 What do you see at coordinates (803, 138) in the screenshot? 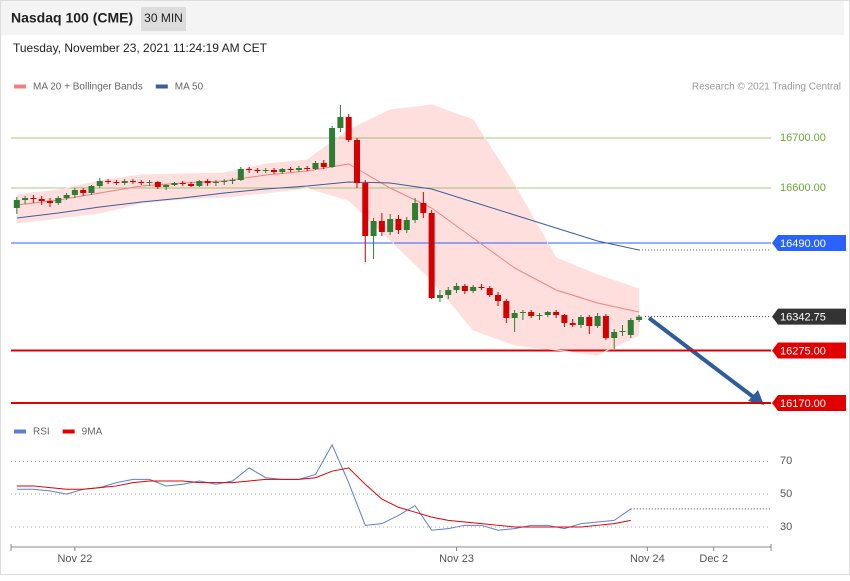
I see `price-label: 16700.00` at bounding box center [803, 138].